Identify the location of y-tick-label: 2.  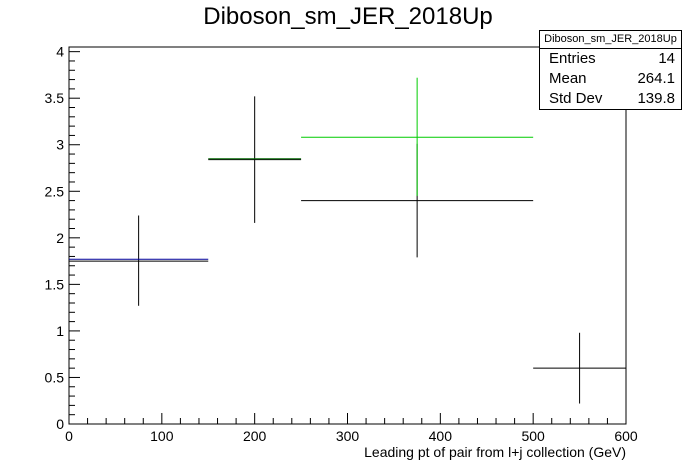
(60, 238).